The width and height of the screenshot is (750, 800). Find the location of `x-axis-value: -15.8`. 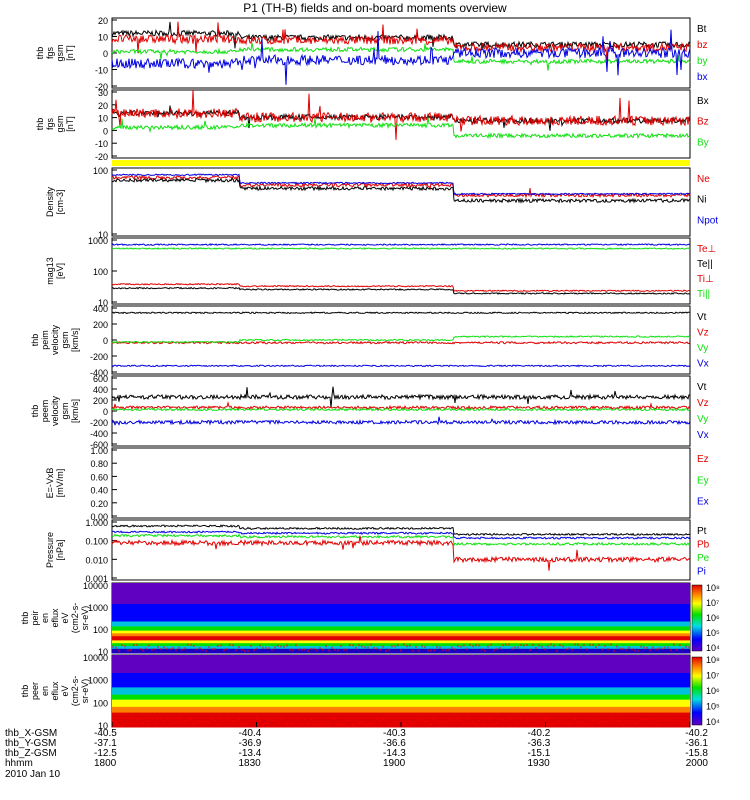

x-axis-value: -15.8 is located at coordinates (696, 753).